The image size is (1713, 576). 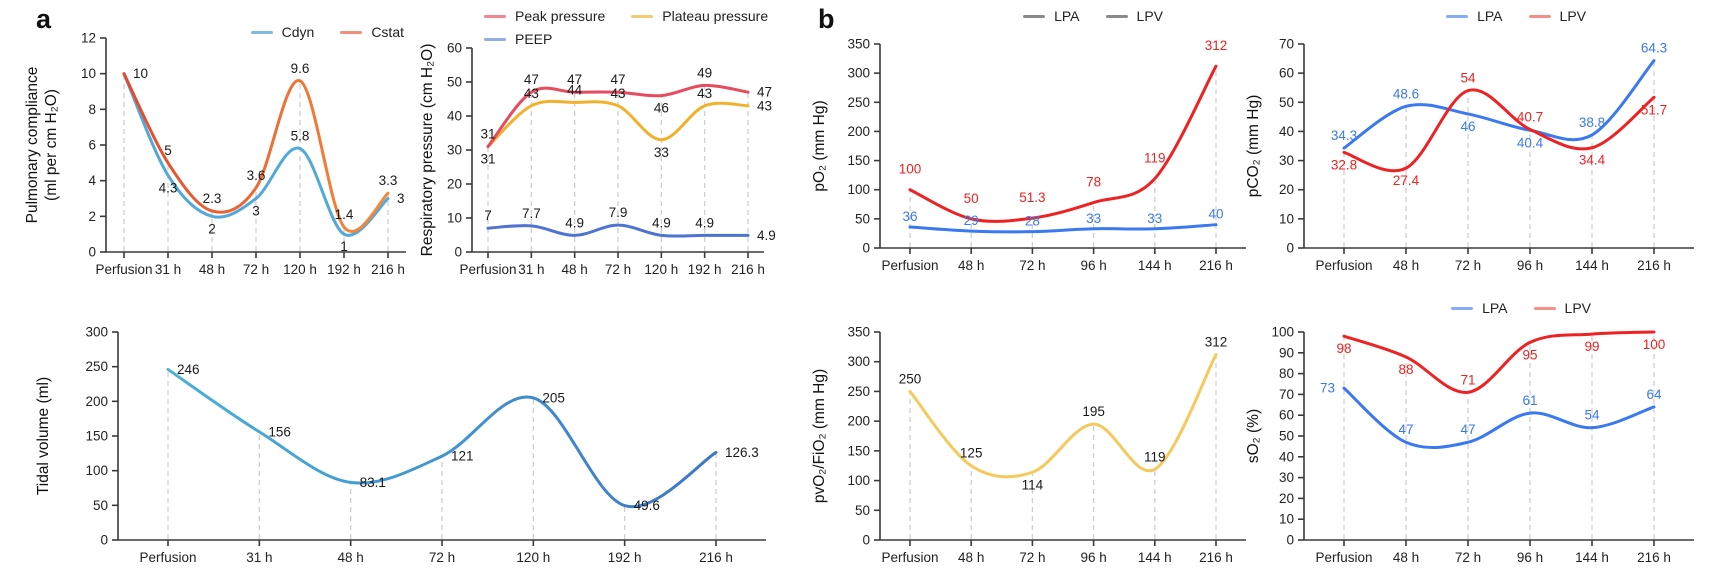 I want to click on data-label: 100, so click(x=910, y=169).